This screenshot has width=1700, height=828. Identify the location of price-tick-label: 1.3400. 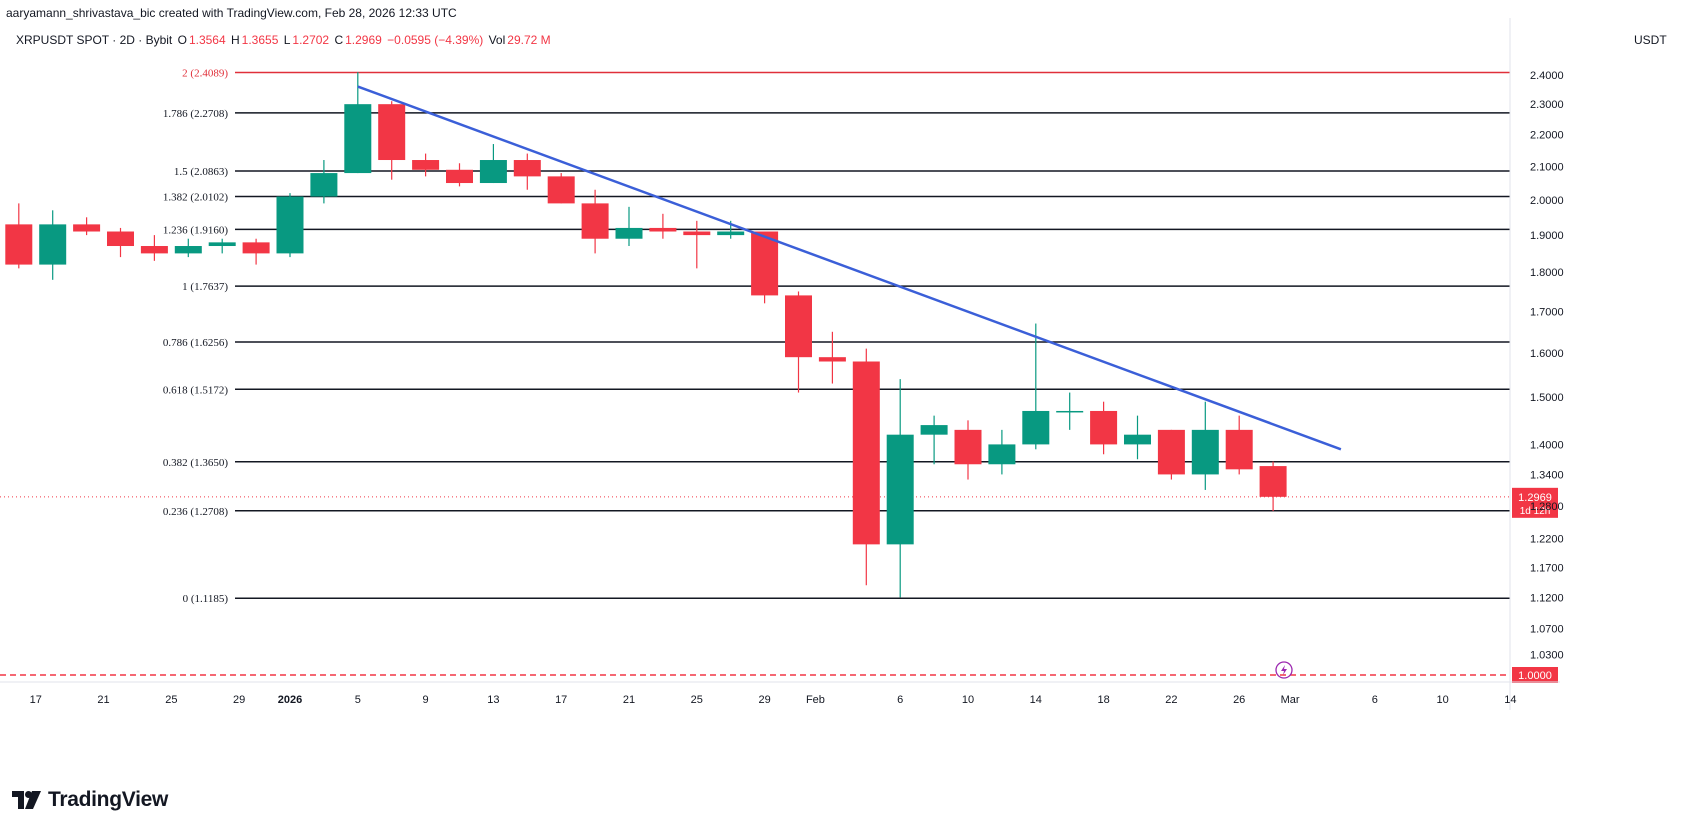
(1547, 475).